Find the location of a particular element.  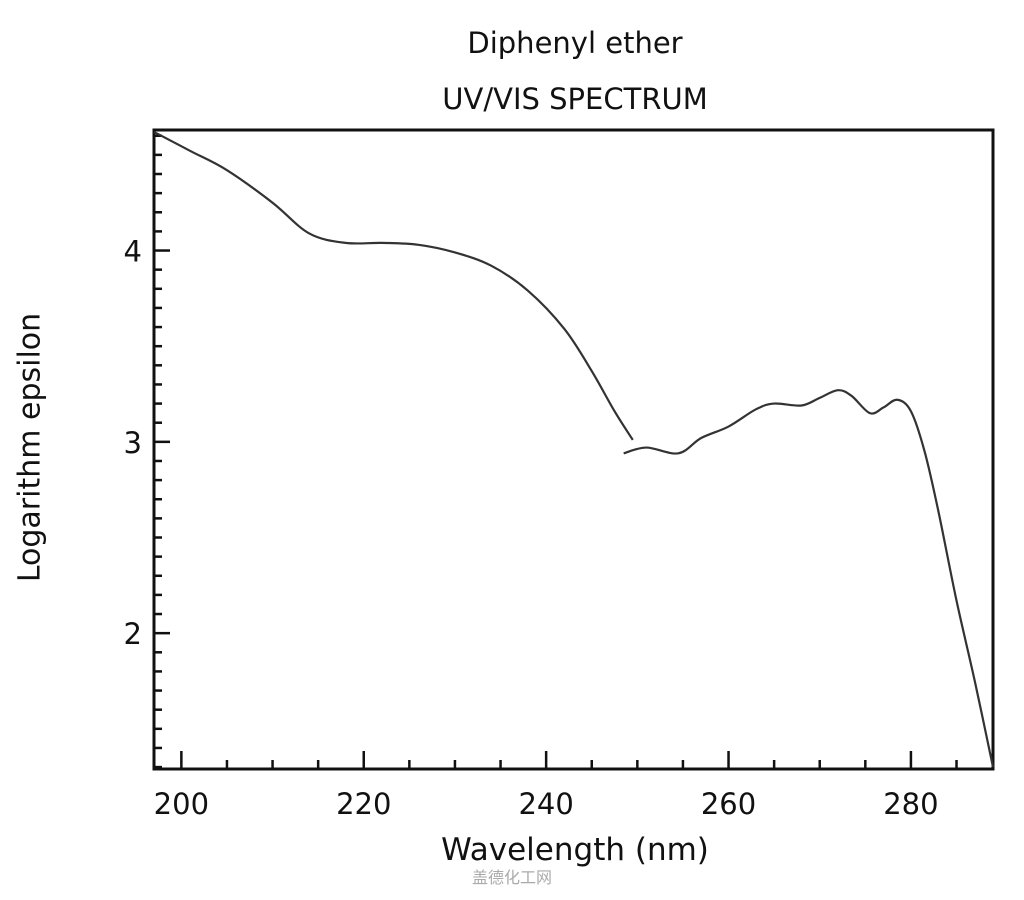

x-axis-label: Wavelength (nm) is located at coordinates (575, 850).